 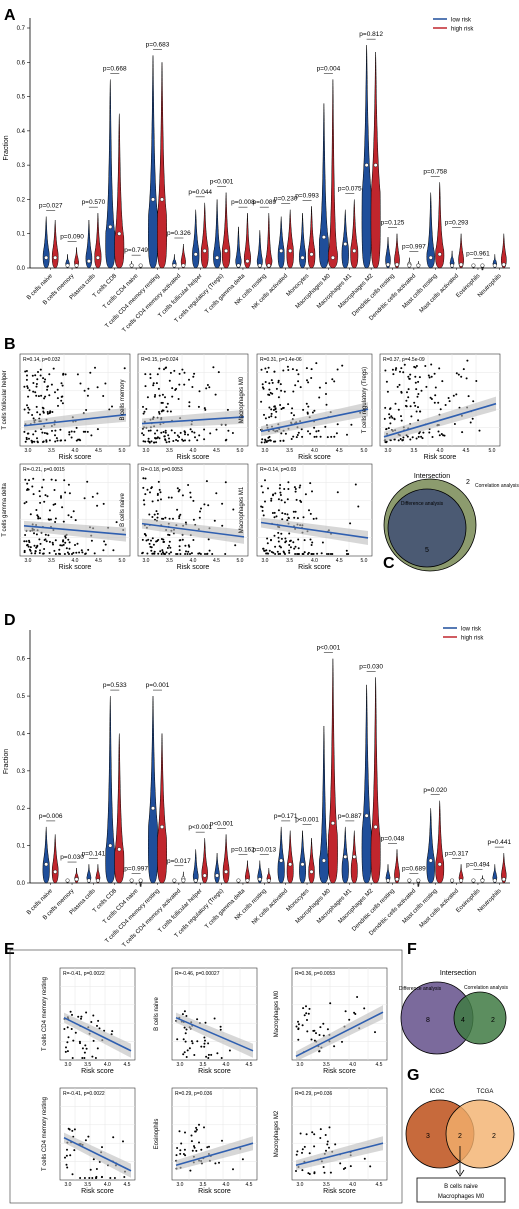 I want to click on x-axis-title: Risk score, so click(x=314, y=457).